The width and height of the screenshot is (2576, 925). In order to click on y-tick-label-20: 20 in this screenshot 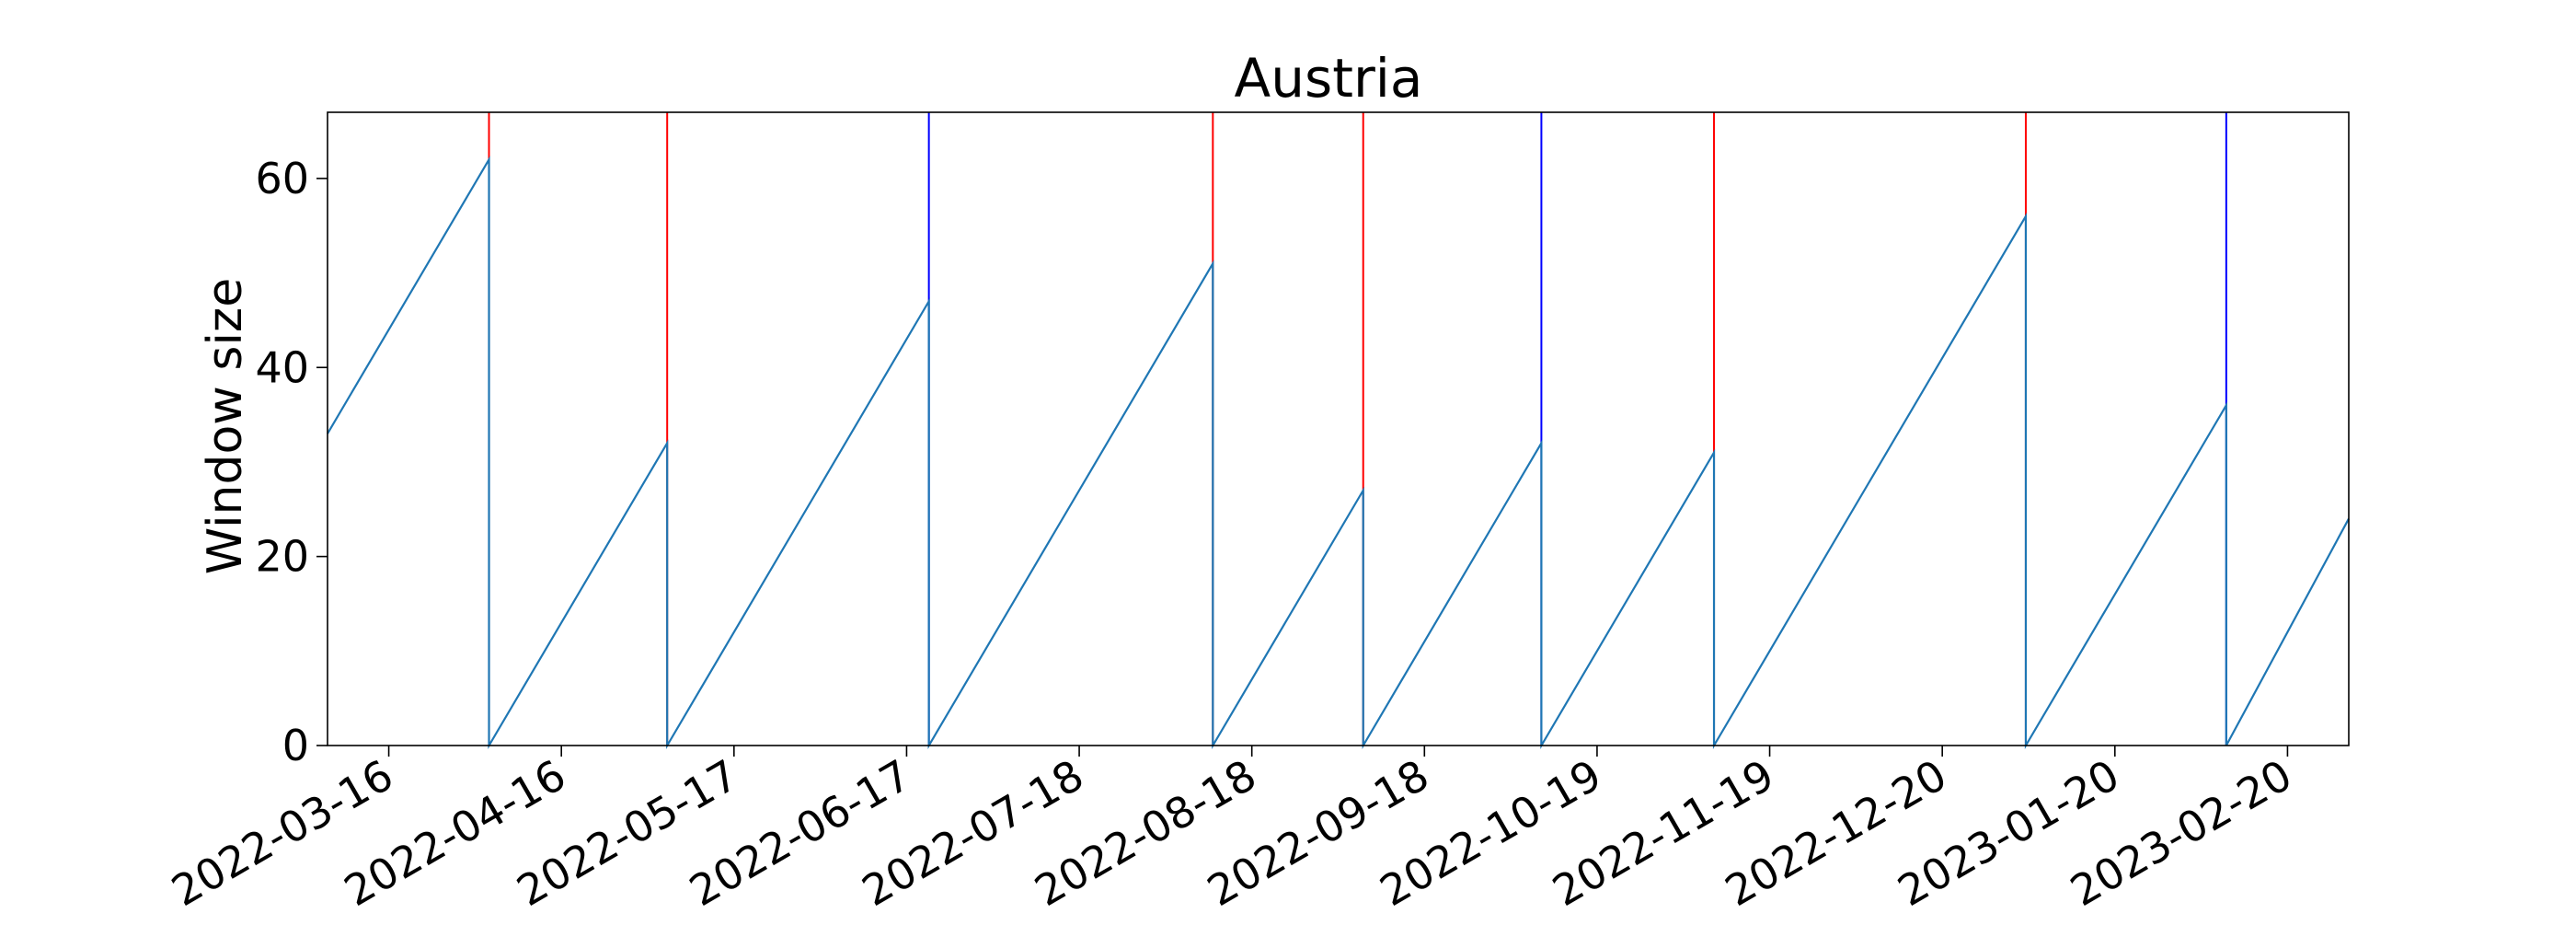, I will do `click(282, 557)`.